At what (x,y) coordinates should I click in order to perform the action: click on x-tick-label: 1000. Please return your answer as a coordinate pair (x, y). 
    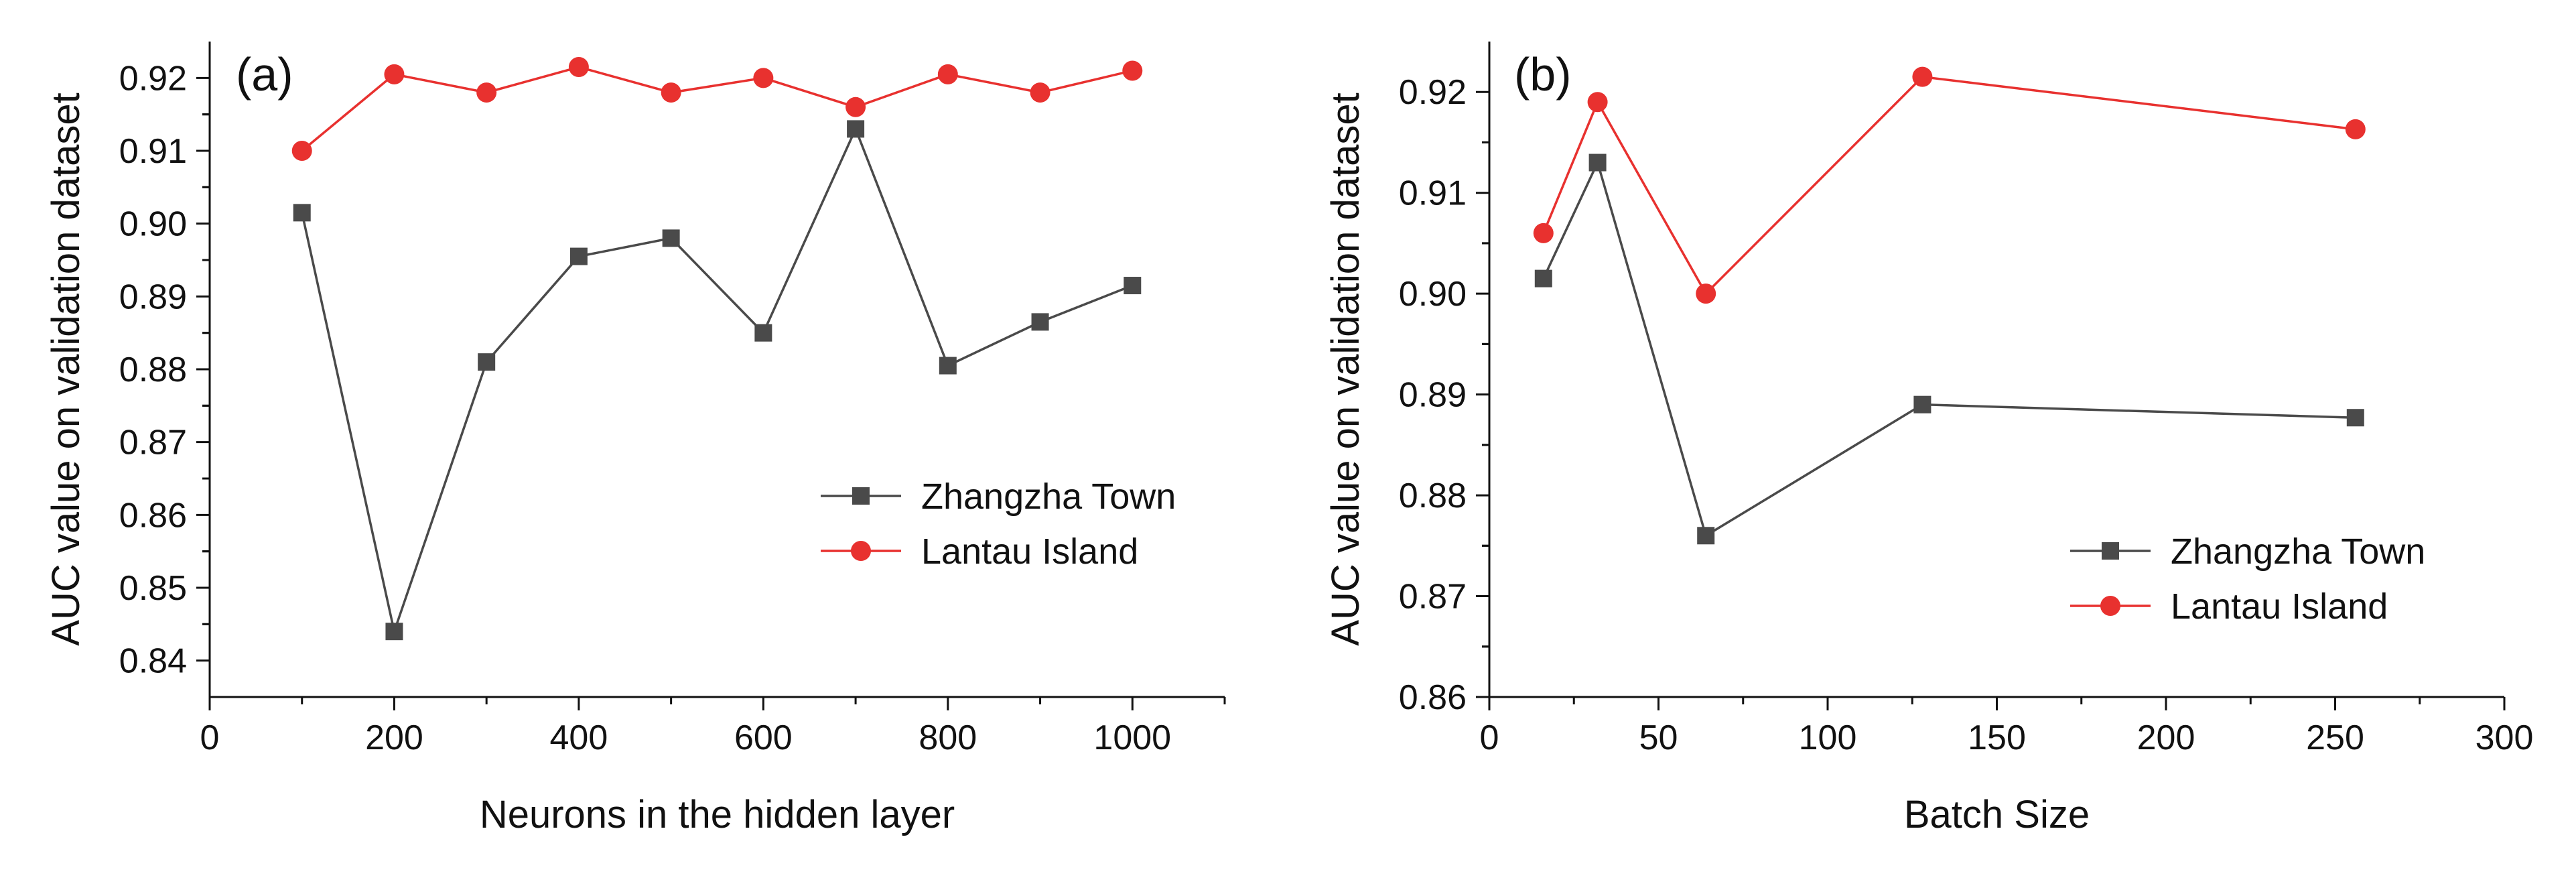
    Looking at the image, I should click on (1132, 737).